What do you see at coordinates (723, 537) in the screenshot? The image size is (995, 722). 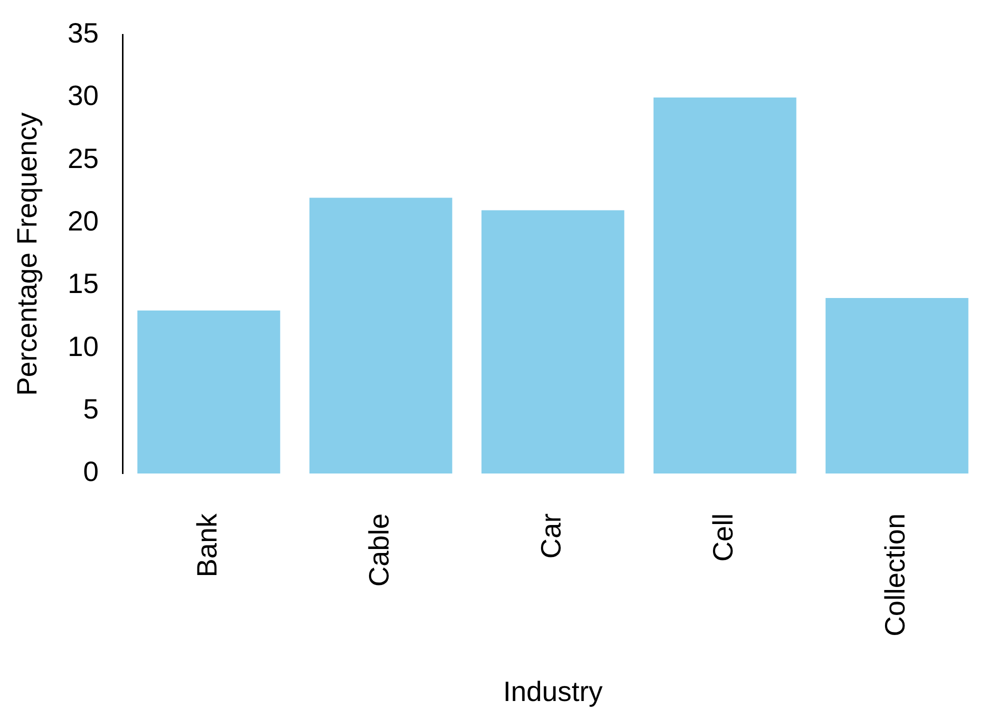 I see `x-tick-label: Cell` at bounding box center [723, 537].